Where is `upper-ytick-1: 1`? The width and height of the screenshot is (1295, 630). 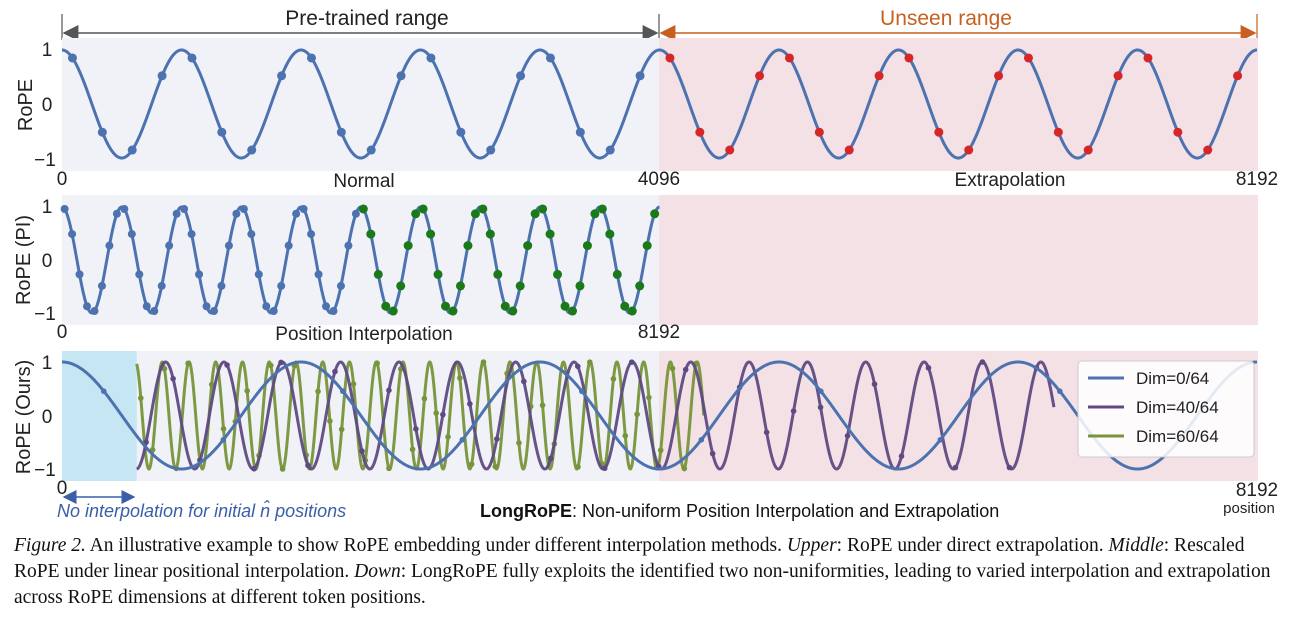 upper-ytick-1: 1 is located at coordinates (47, 50).